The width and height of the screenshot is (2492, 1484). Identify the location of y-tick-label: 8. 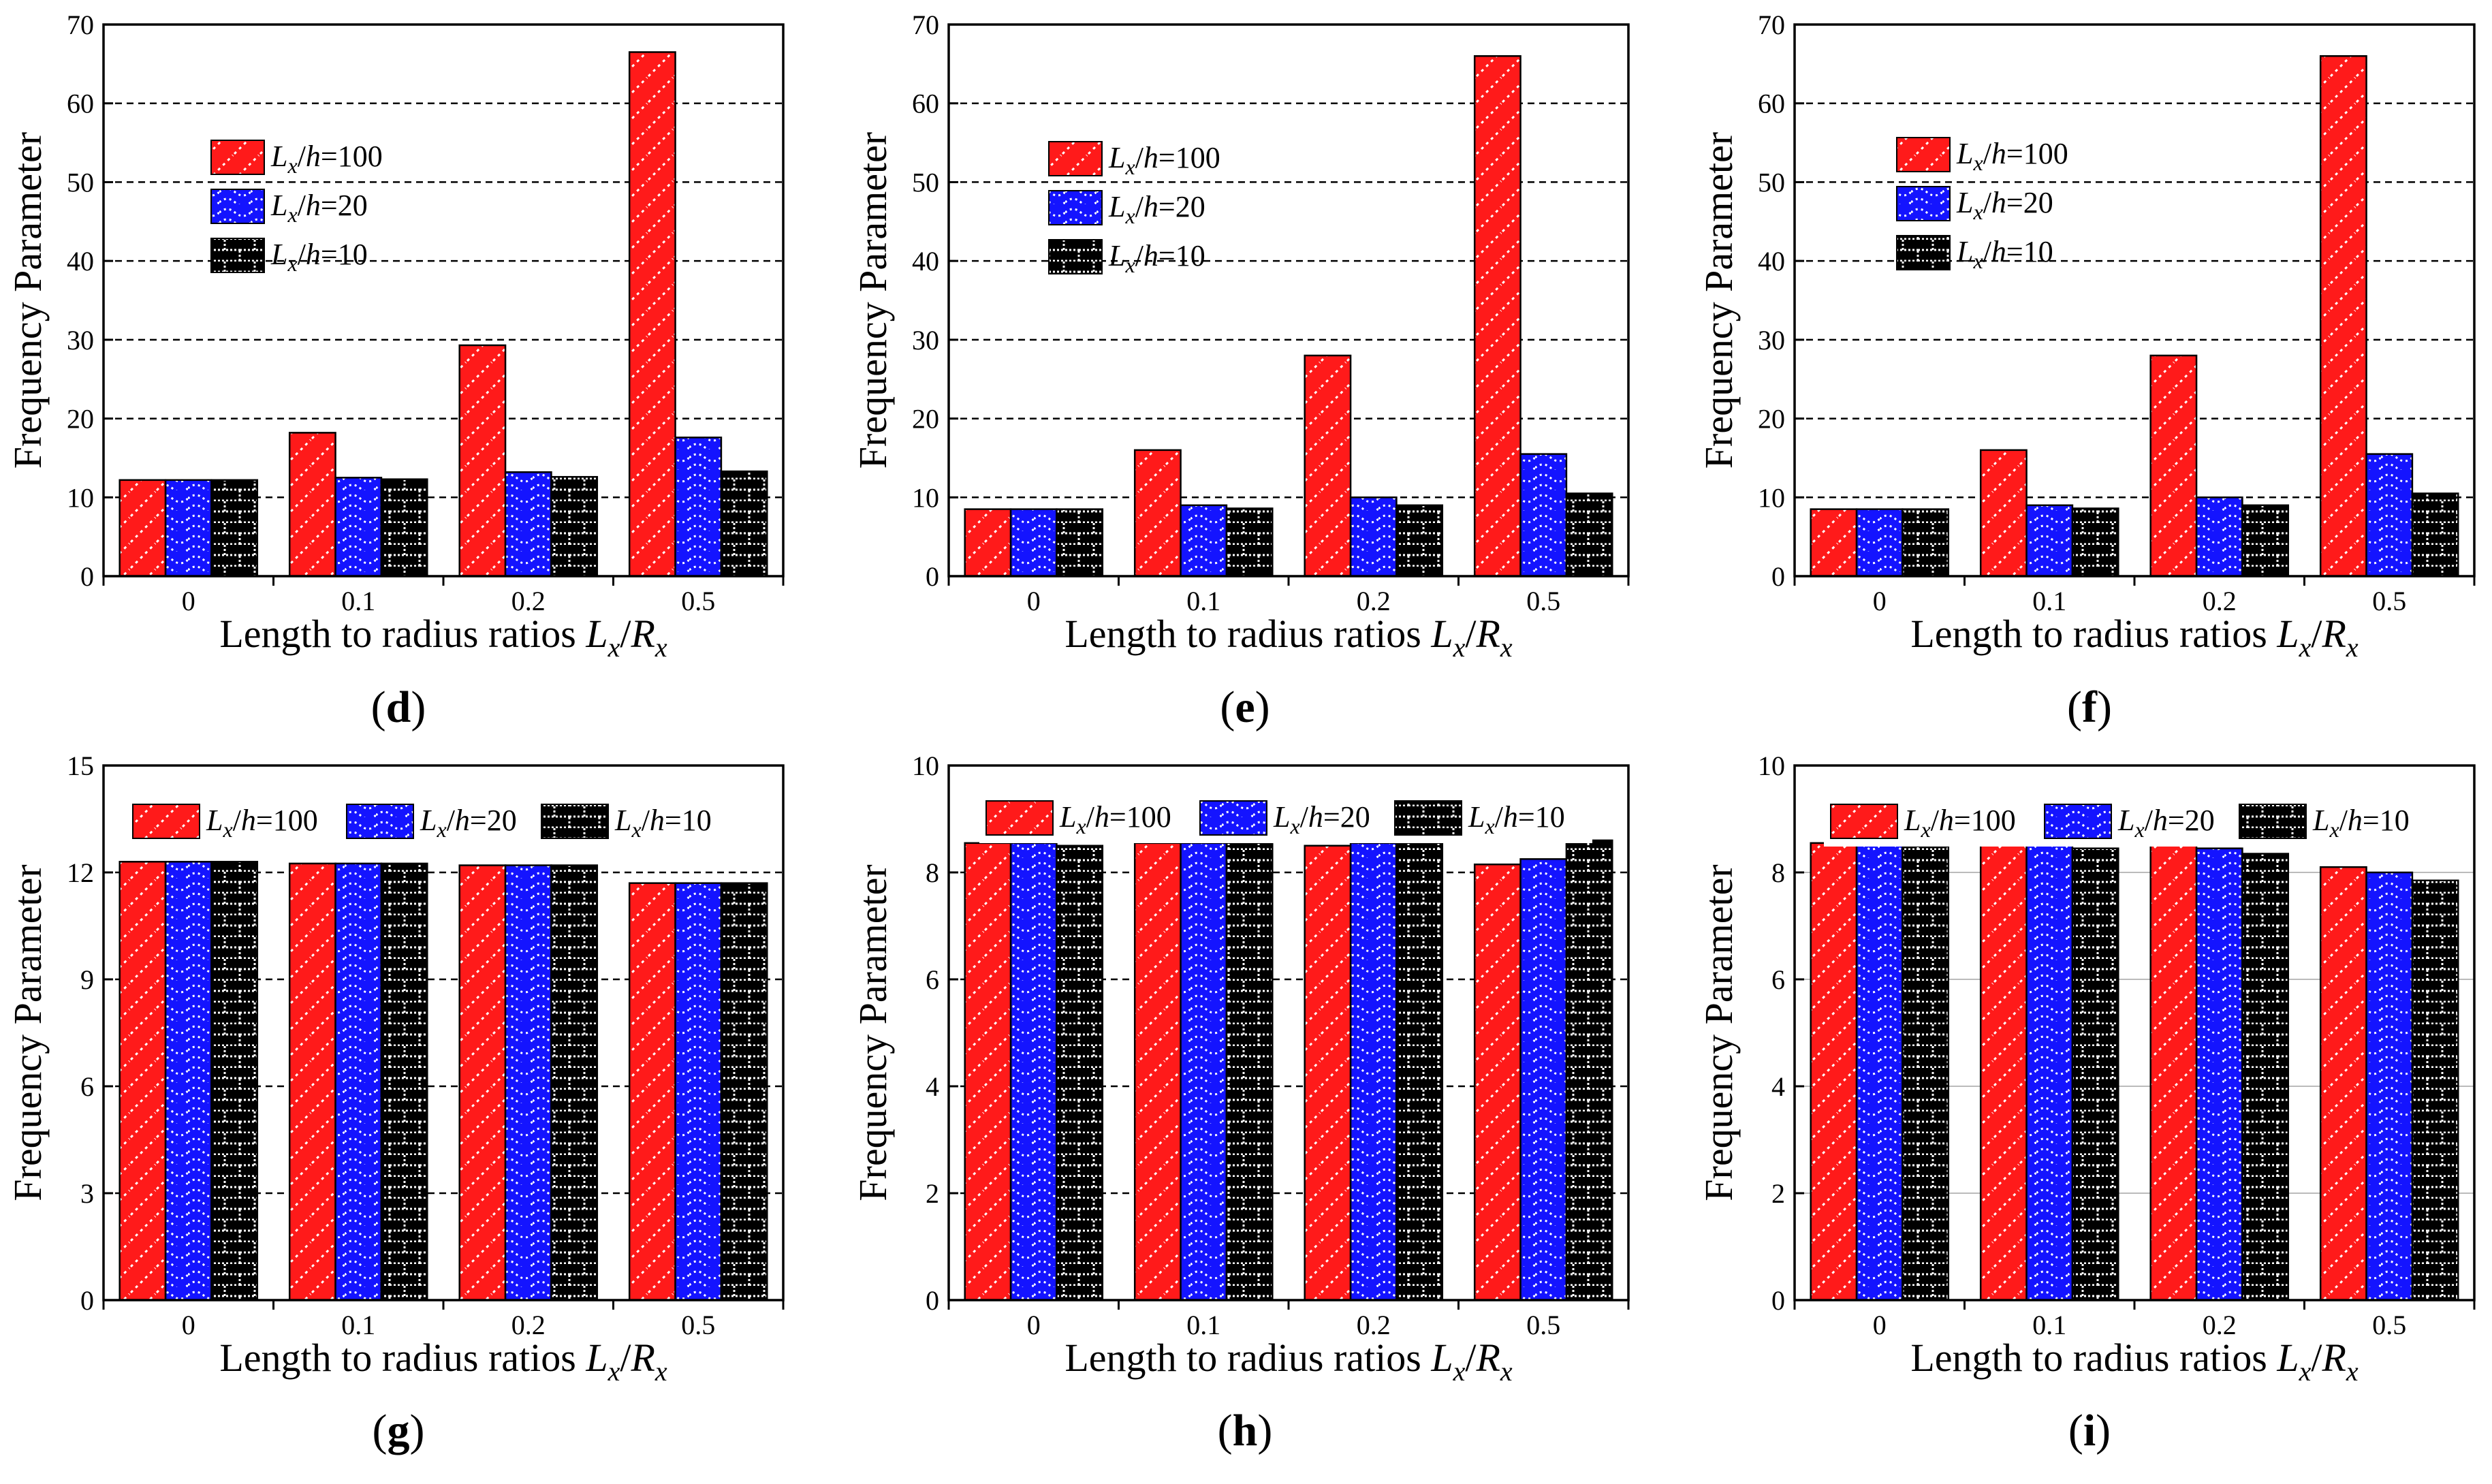
(932, 872).